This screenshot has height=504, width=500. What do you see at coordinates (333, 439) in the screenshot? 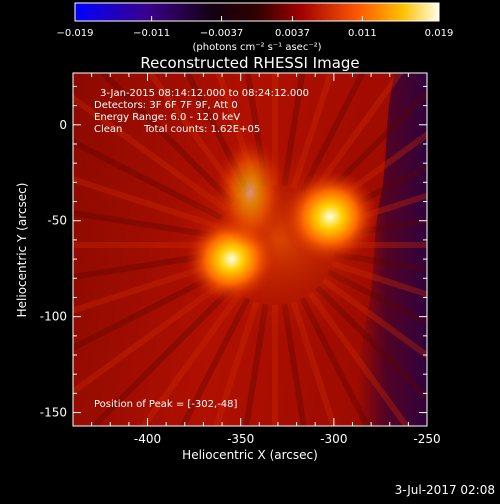
I see `x-tick-label: -300` at bounding box center [333, 439].